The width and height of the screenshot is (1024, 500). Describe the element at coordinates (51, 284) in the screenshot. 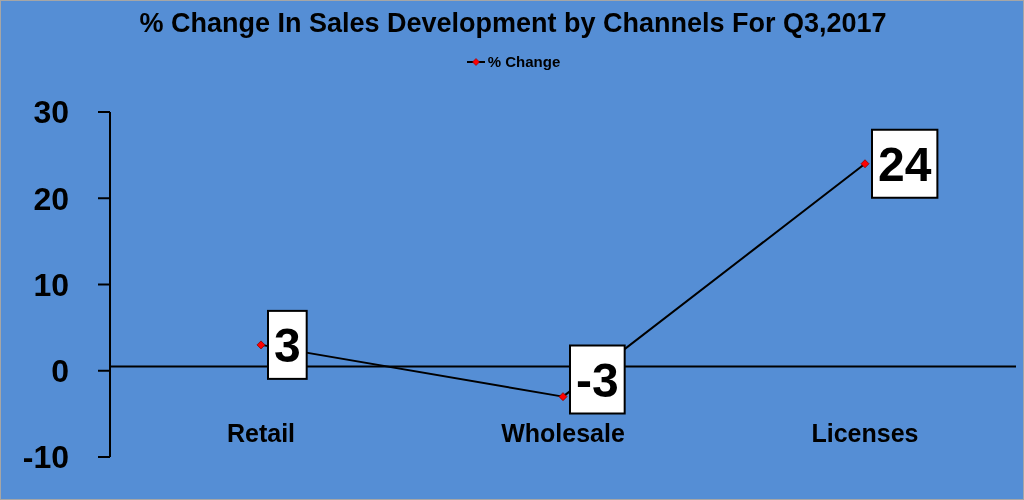

I see `y-tick-label: 10` at that location.